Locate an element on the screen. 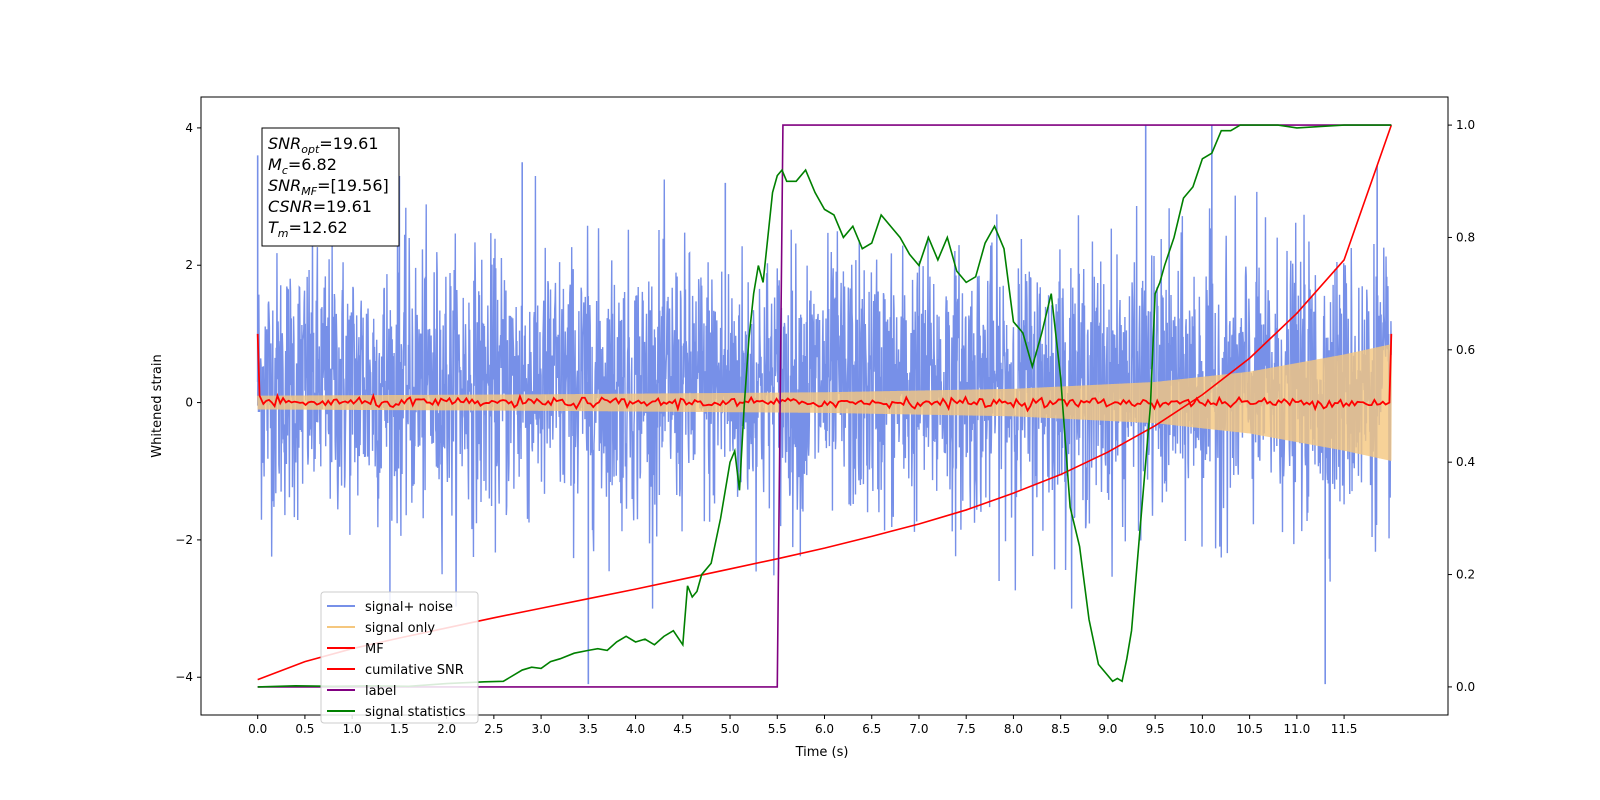  y2-tick-label: 0.4 is located at coordinates (1465, 462).